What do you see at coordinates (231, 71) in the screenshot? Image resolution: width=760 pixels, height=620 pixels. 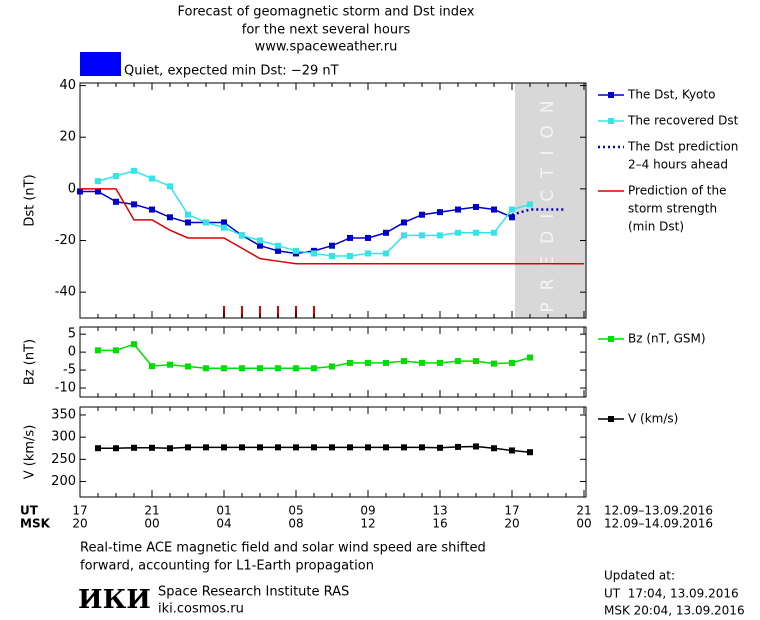 I see `status-text: Quiet, expected min Dst: −29 nT` at bounding box center [231, 71].